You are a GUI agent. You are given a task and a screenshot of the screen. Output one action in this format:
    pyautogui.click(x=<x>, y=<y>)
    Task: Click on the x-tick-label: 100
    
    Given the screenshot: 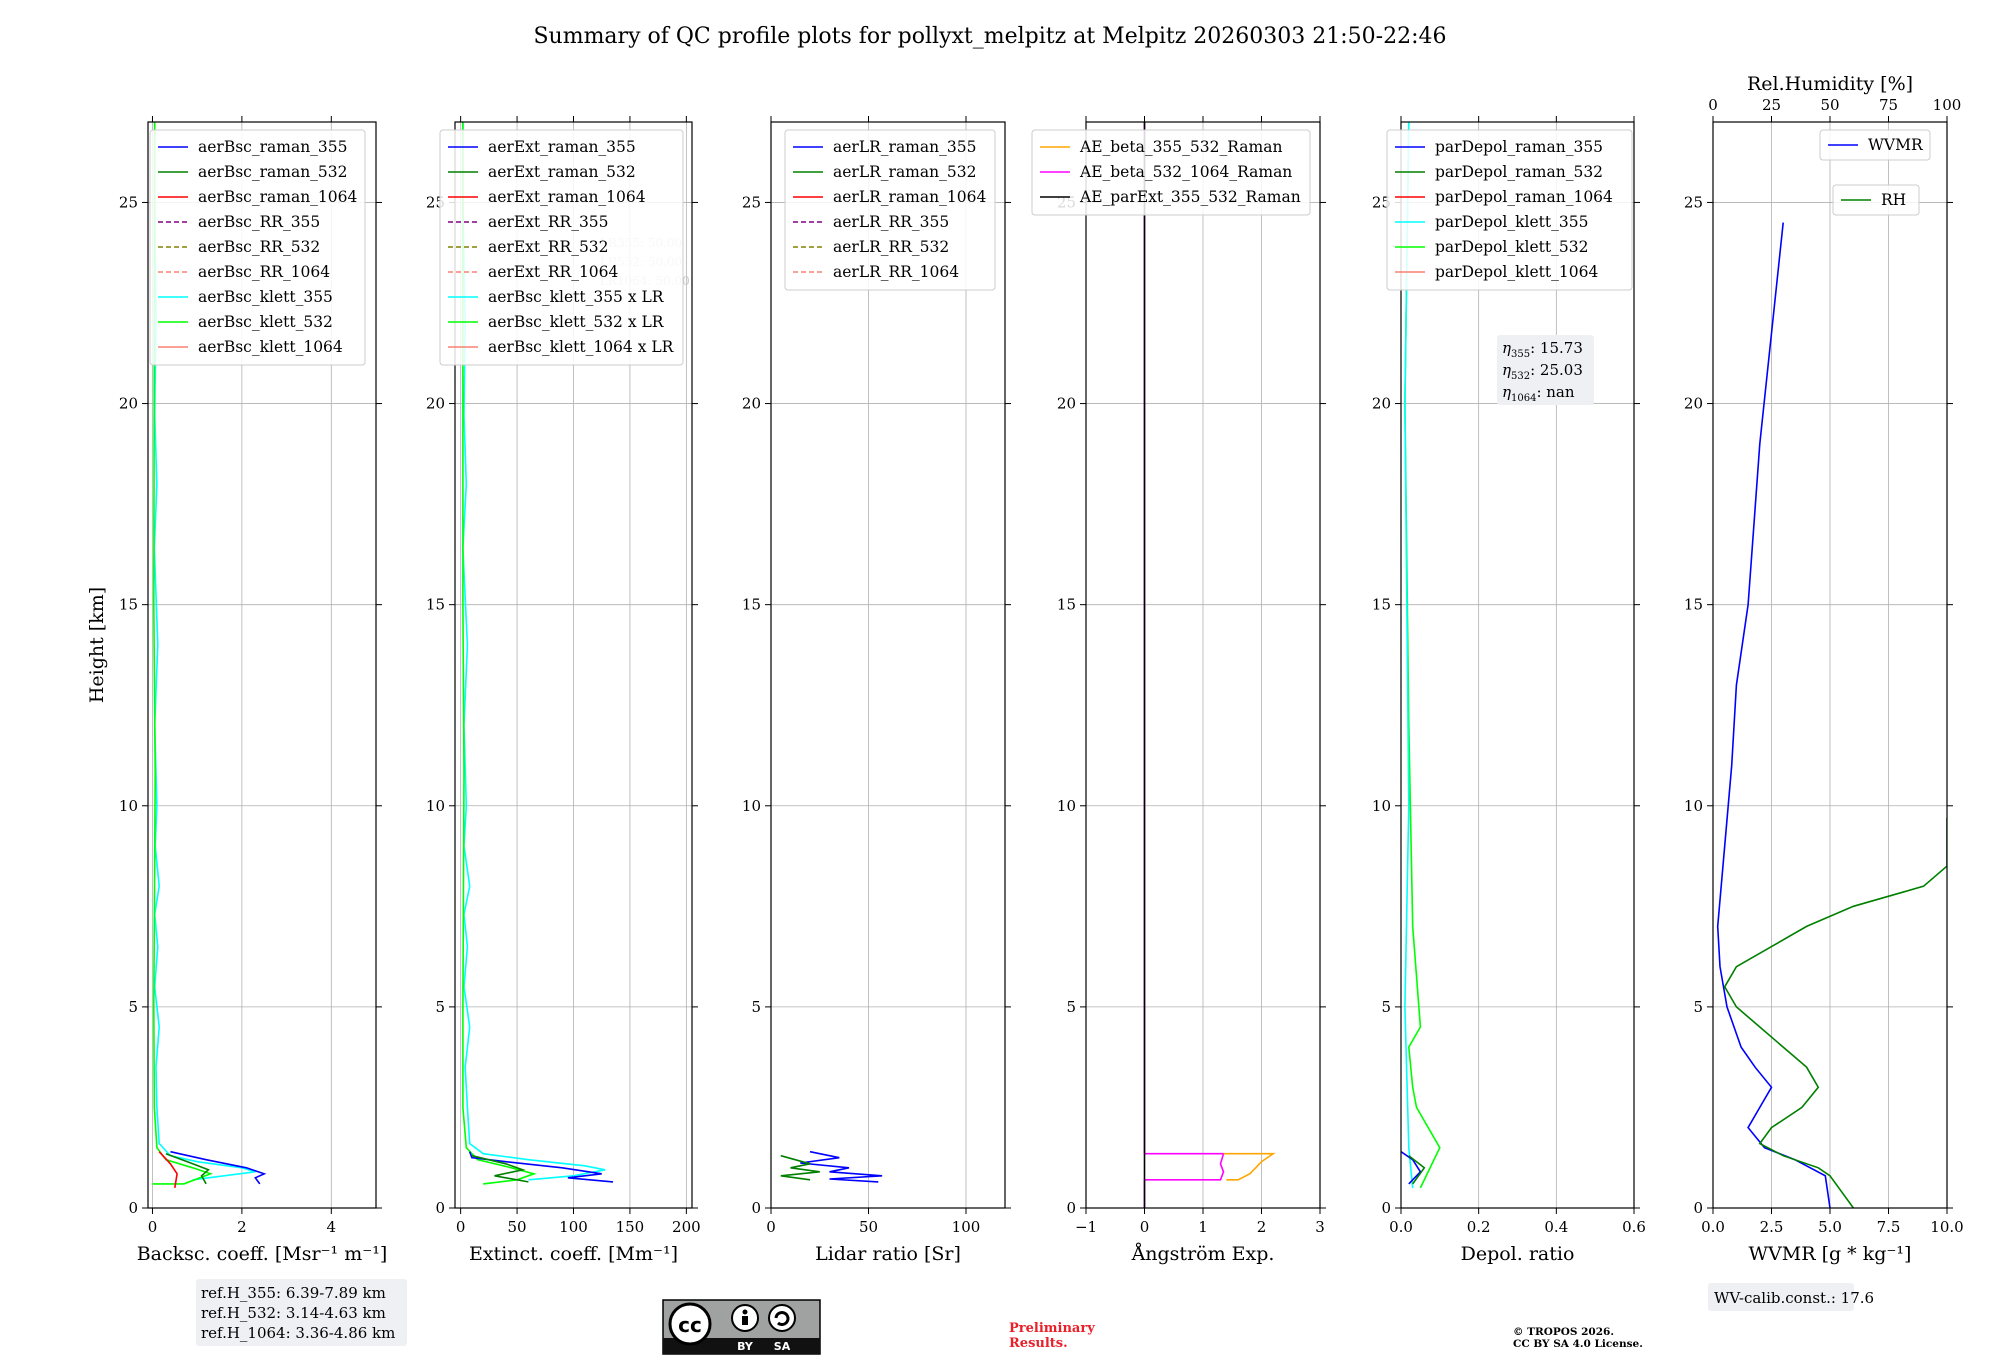 What is the action you would take?
    pyautogui.click(x=966, y=1227)
    